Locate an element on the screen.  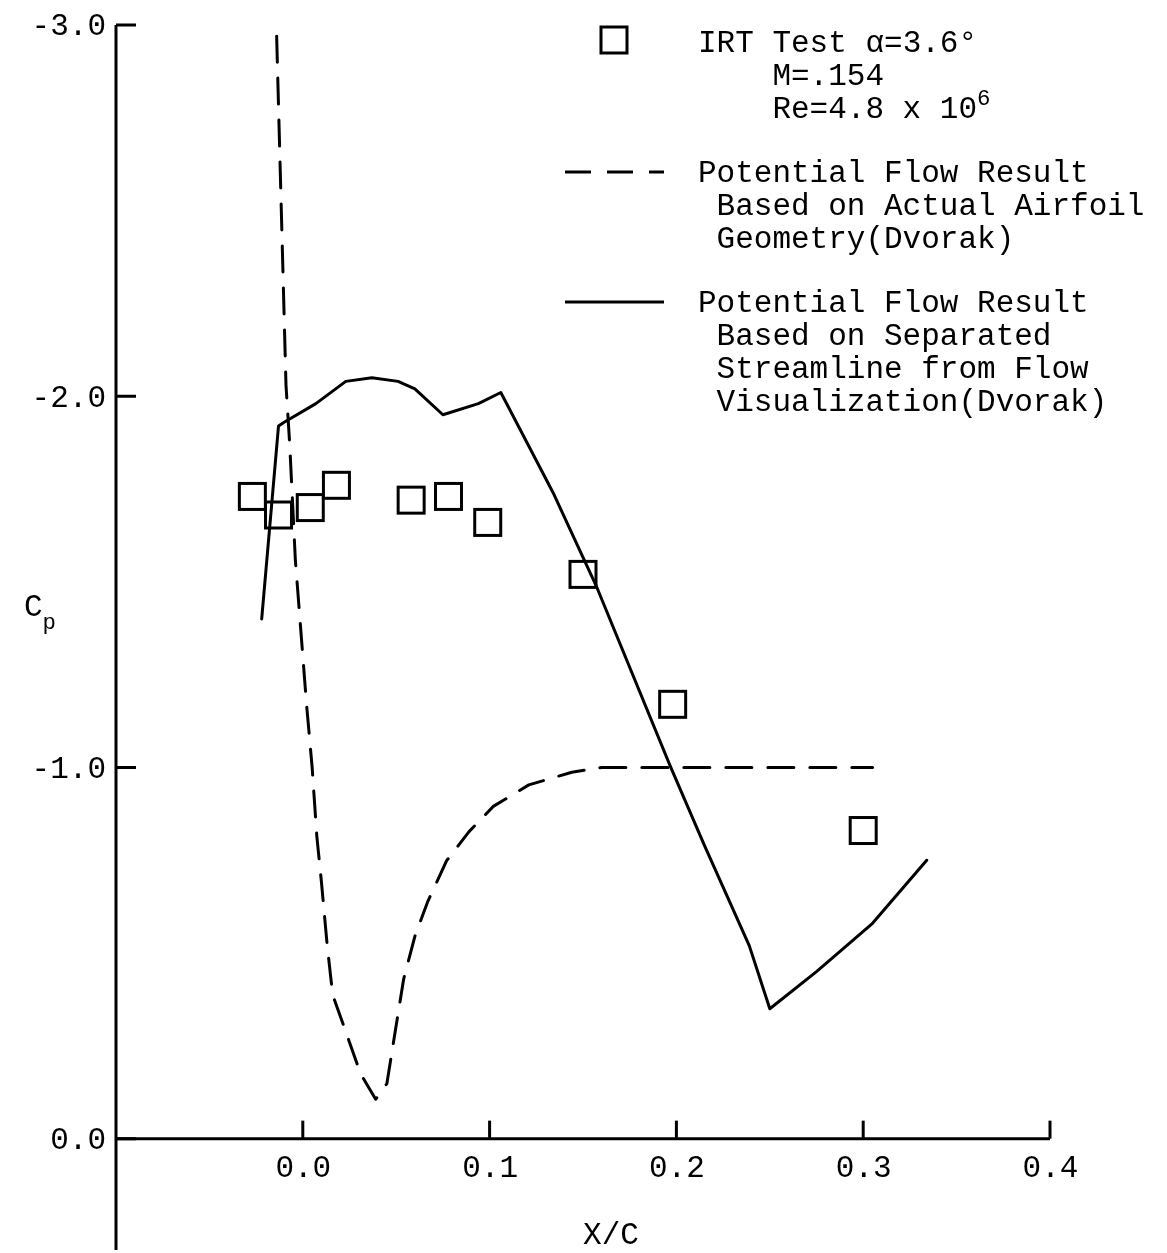
legend-label: IRT Test α=3.6° M=.154 Re=4.8 x 10$^{6}$ is located at coordinates (844, 76).